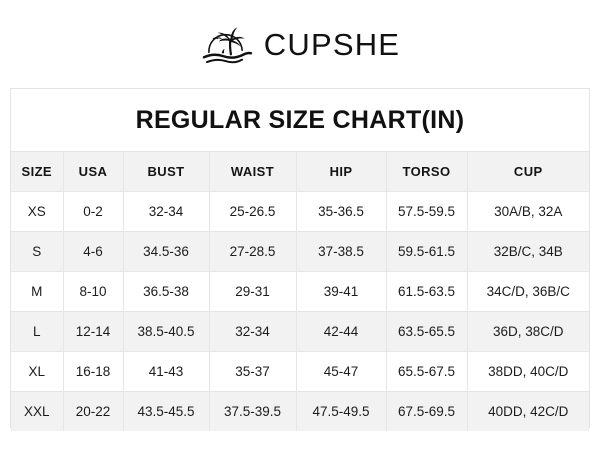 This screenshot has height=450, width=600. Describe the element at coordinates (300, 120) in the screenshot. I see `page-title: REGULAR SIZE CHART(IN)` at that location.